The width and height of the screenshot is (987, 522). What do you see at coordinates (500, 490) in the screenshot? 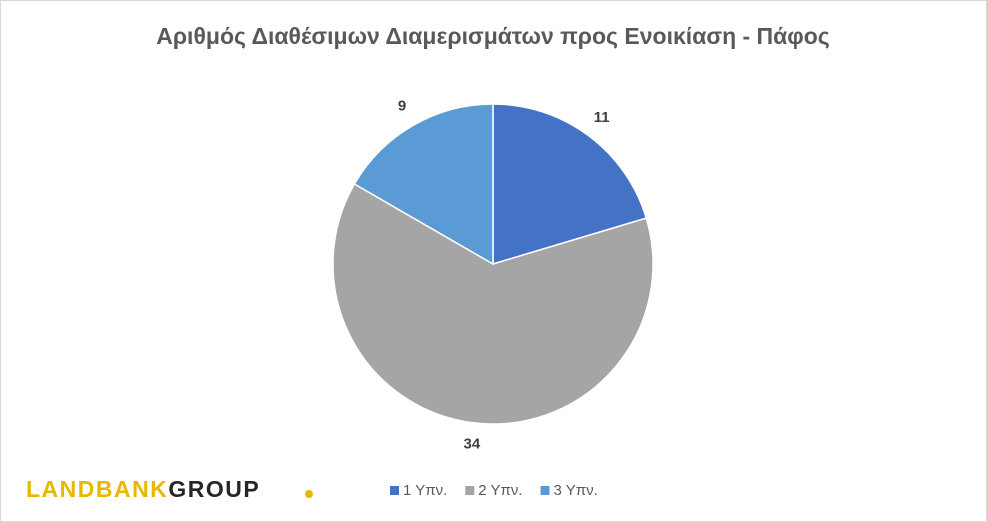
I see `legend-label: 2 Υπν.` at bounding box center [500, 490].